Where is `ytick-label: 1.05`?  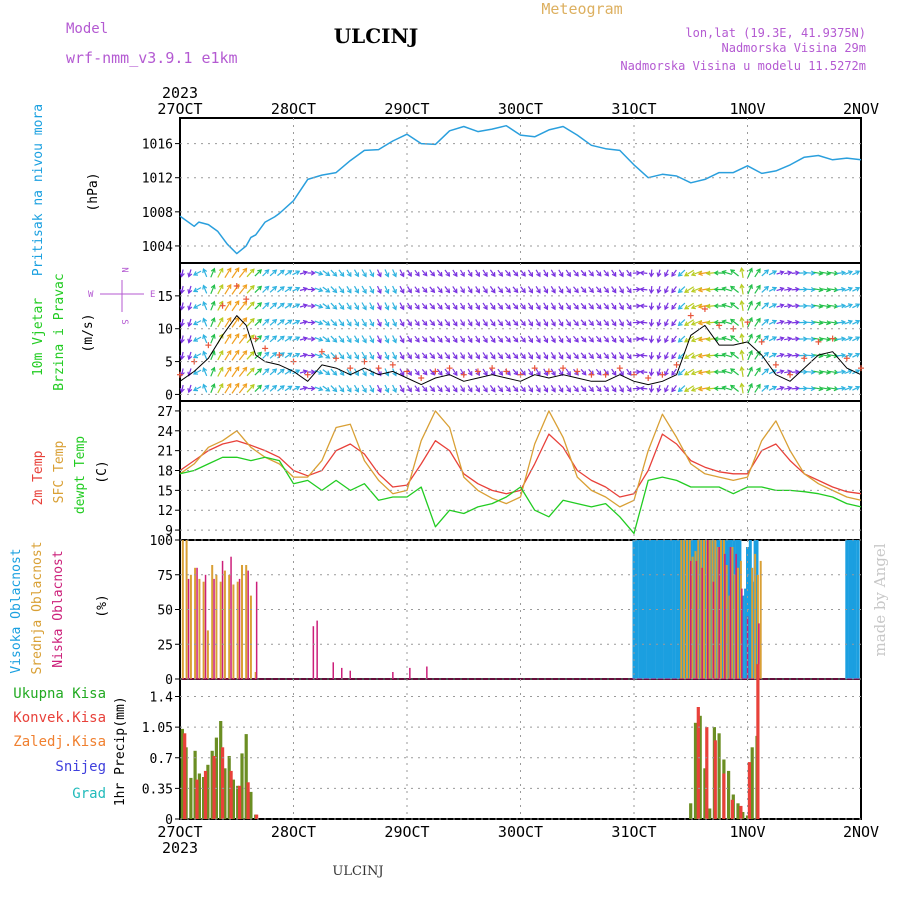 ytick-label: 1.05 is located at coordinates (157, 728).